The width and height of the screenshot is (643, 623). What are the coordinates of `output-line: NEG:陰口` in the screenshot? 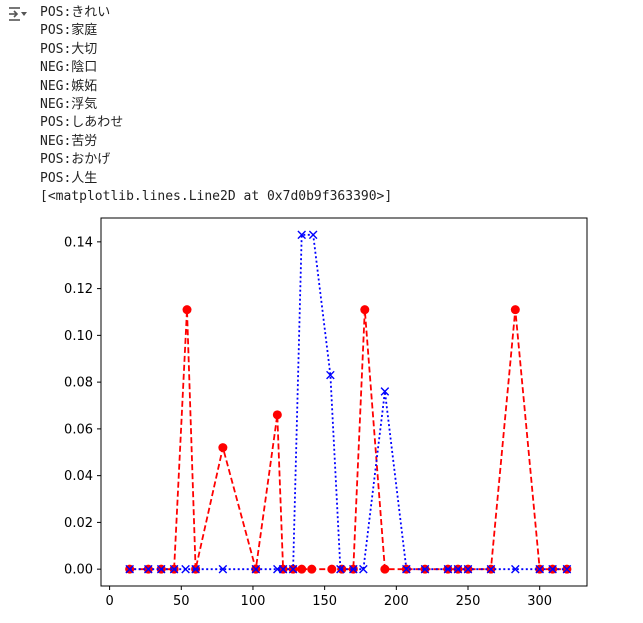 It's located at (69, 68).